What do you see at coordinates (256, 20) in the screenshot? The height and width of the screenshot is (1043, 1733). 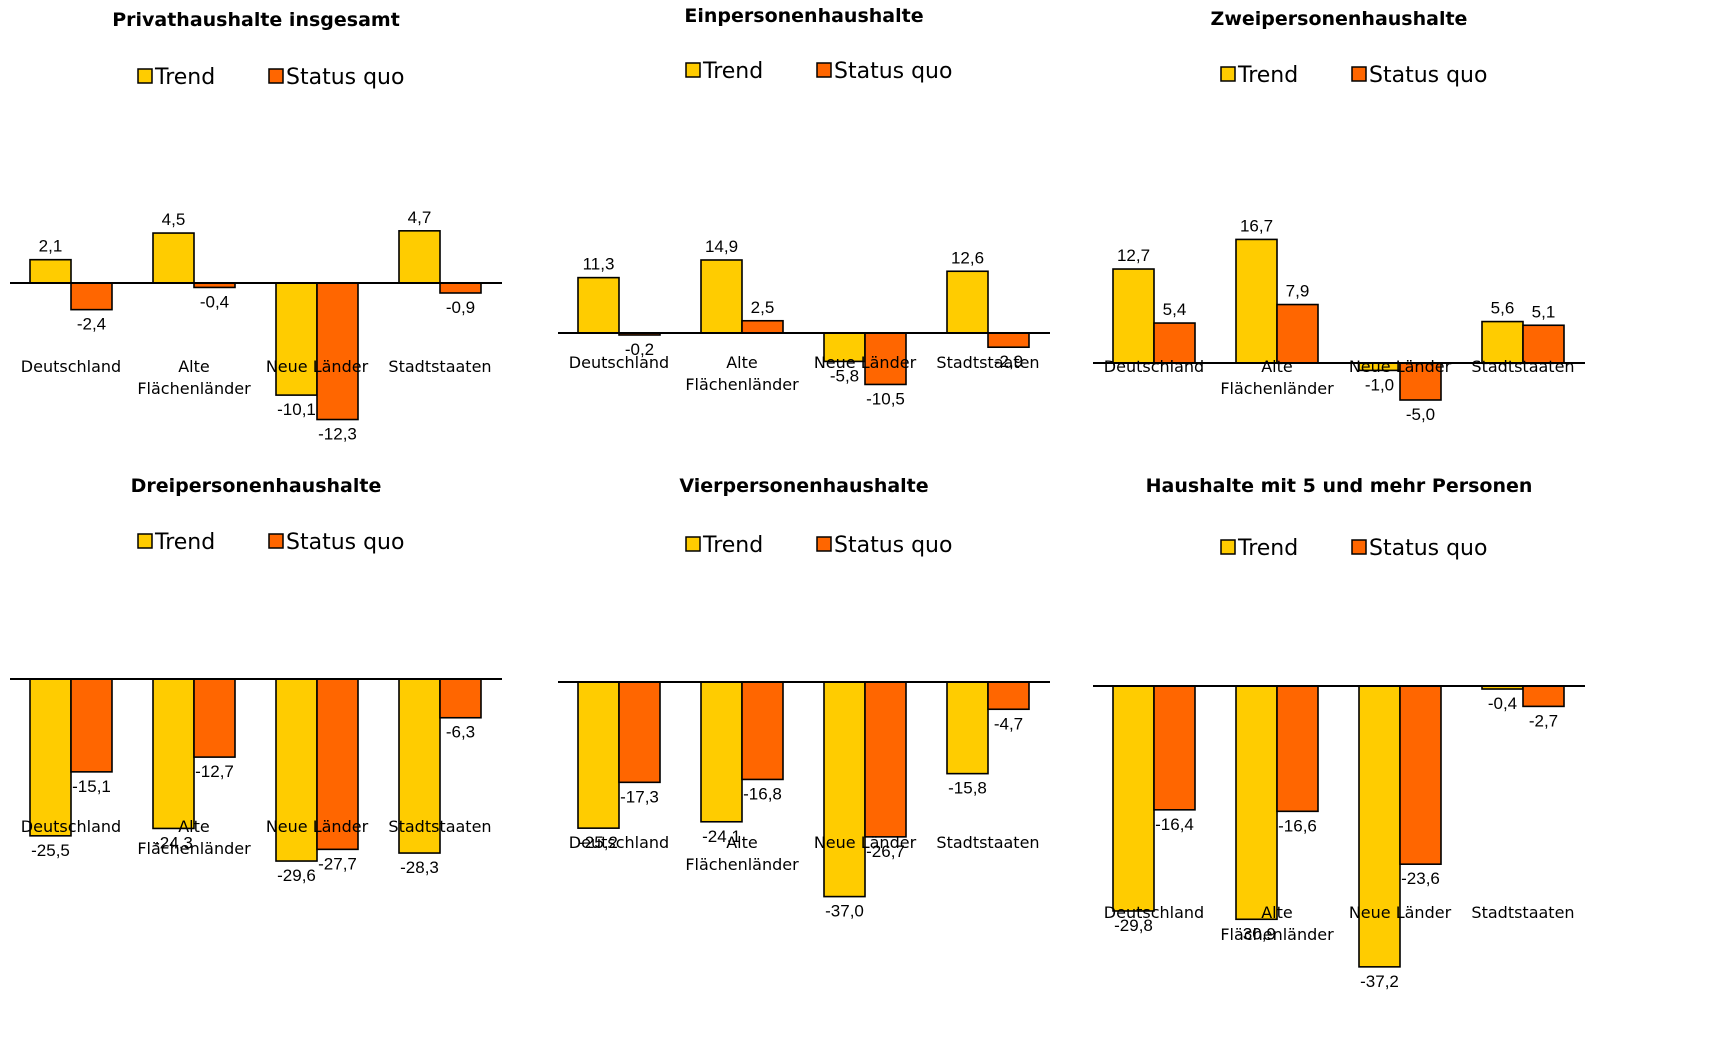 I see `chart-title: Privathaushalte insgesamt` at bounding box center [256, 20].